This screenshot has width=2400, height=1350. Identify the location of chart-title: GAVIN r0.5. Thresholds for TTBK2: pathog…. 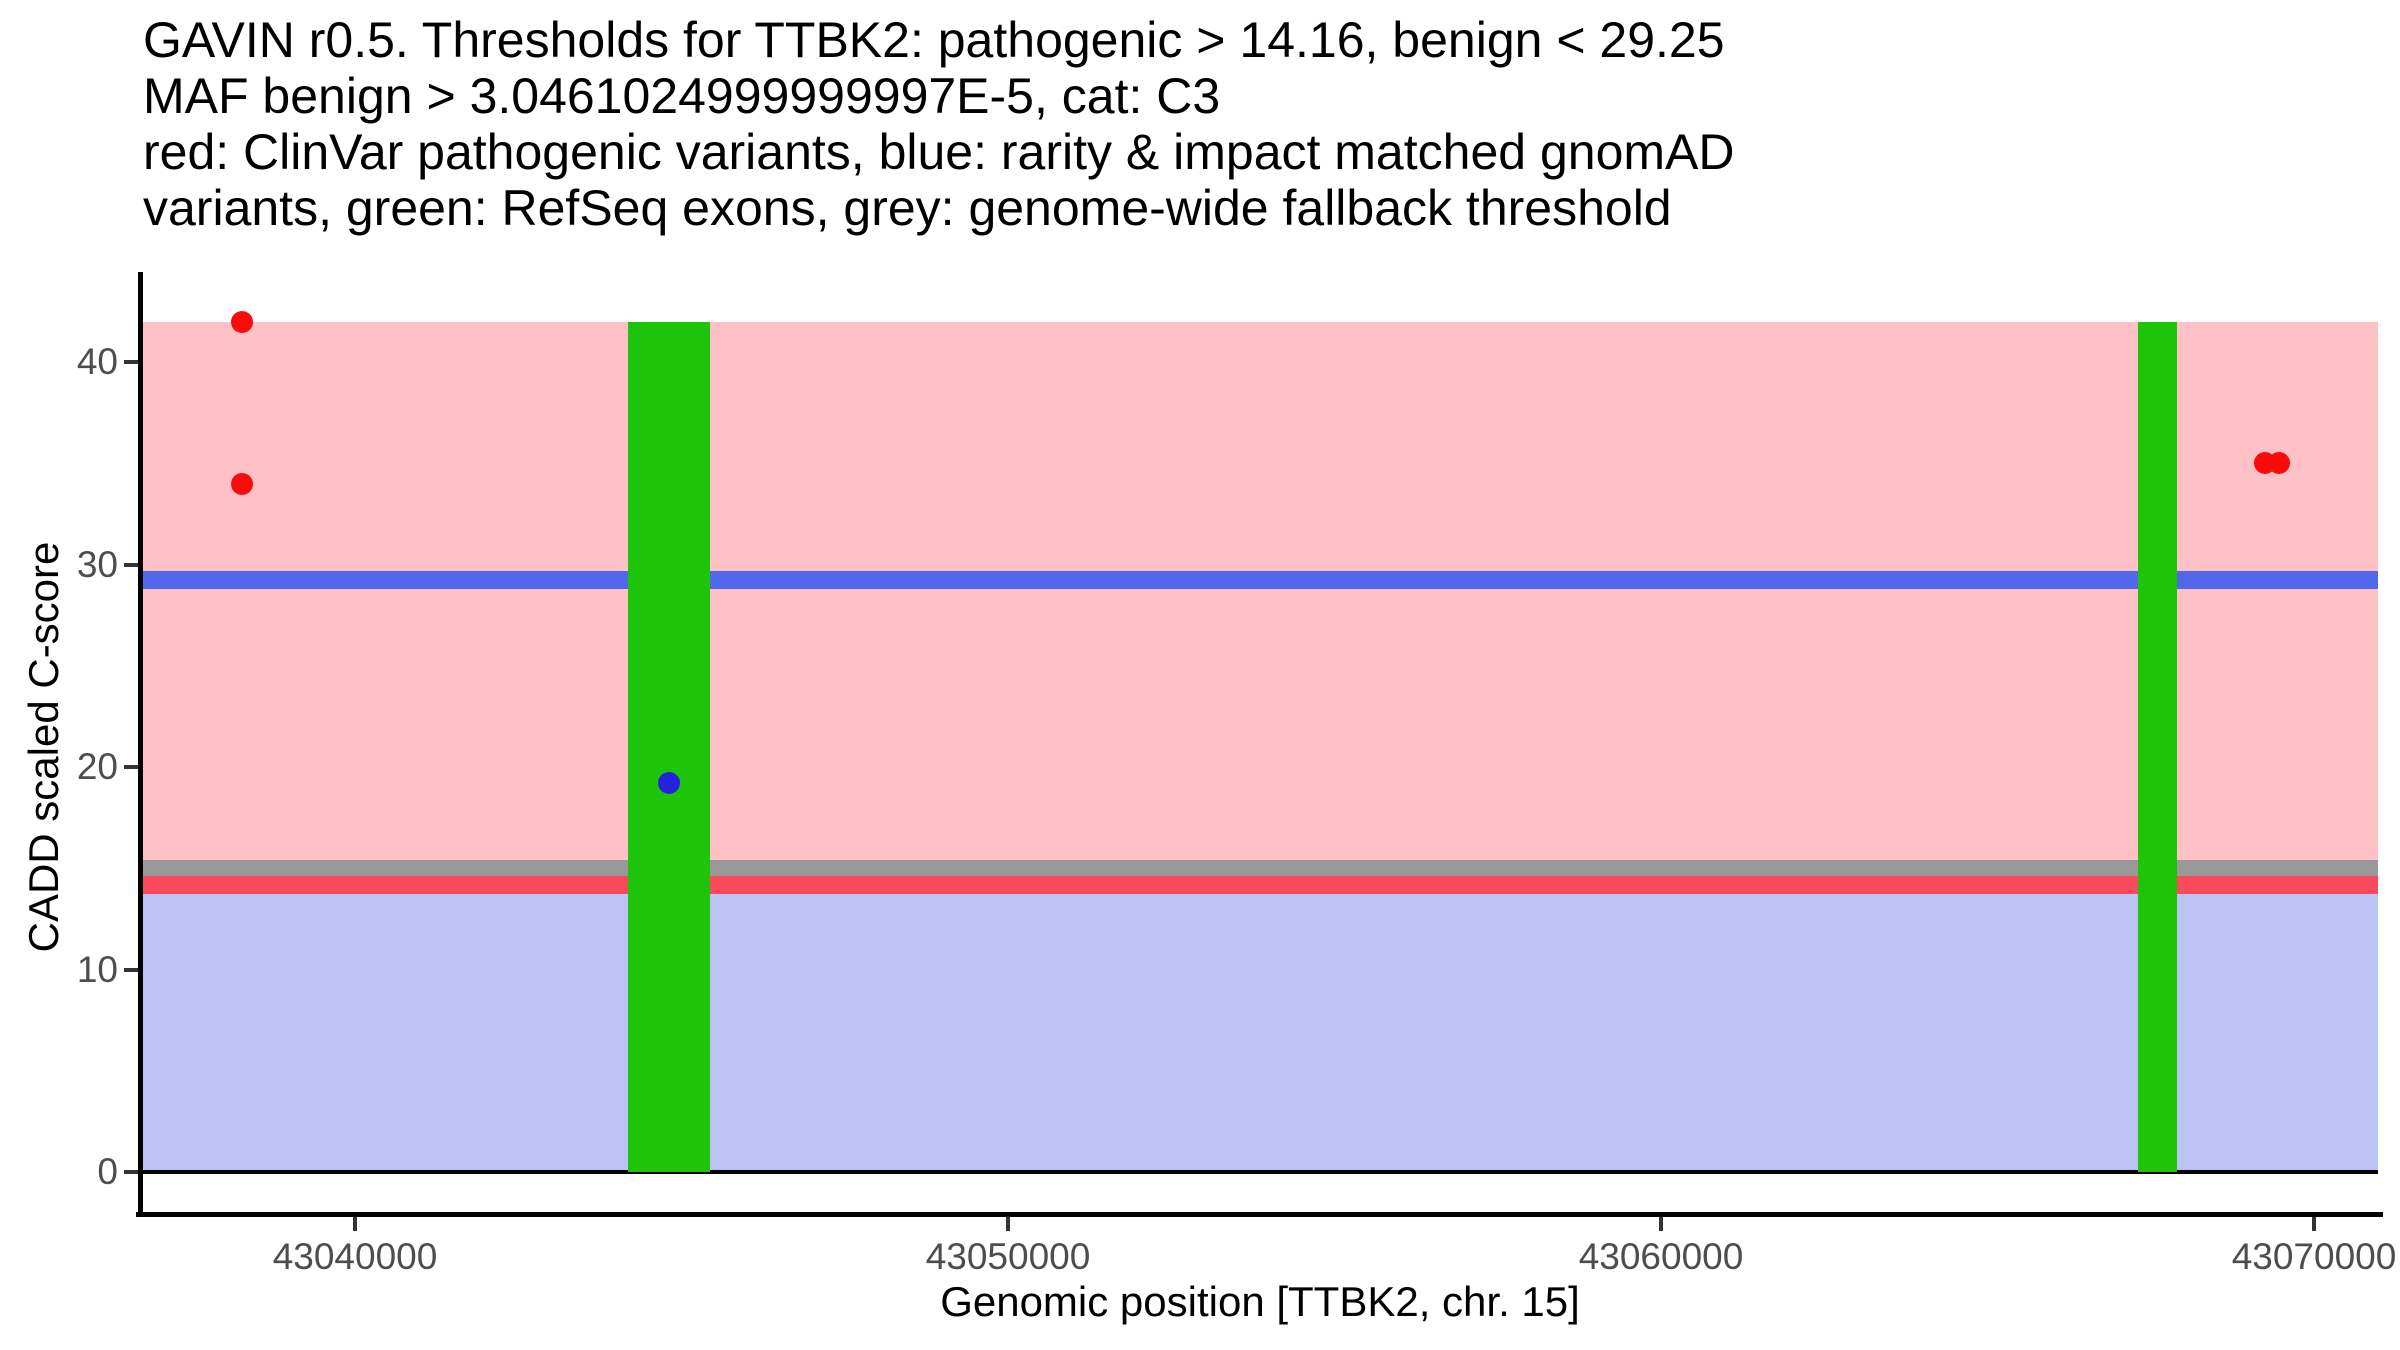
(938, 124).